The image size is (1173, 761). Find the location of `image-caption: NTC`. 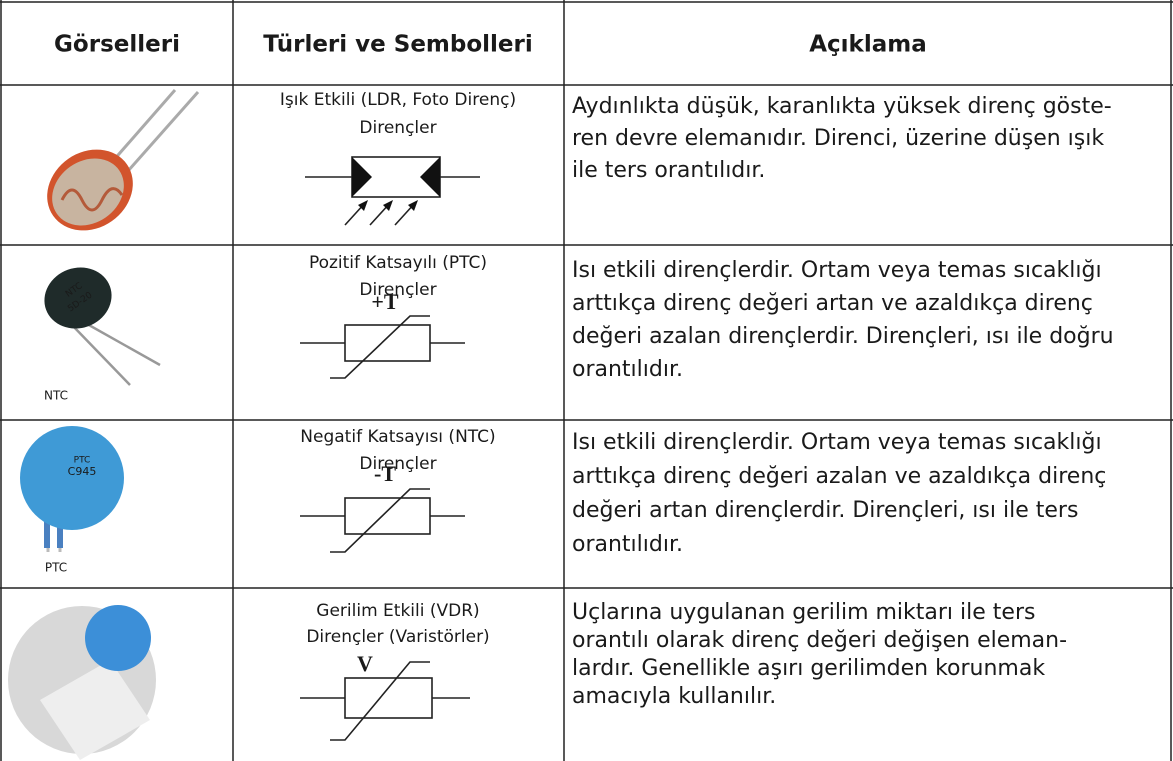

image-caption: NTC is located at coordinates (56, 396).